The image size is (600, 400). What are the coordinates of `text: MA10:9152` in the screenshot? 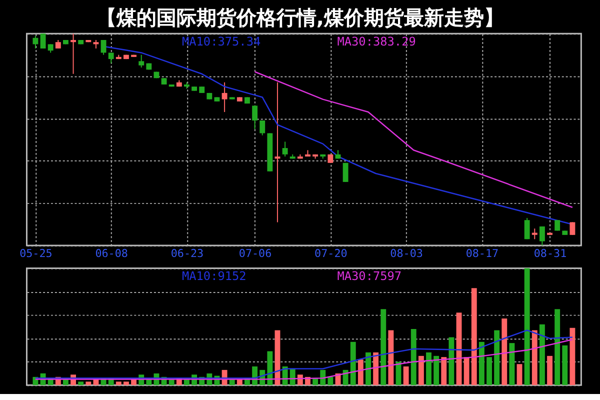 It's located at (214, 276).